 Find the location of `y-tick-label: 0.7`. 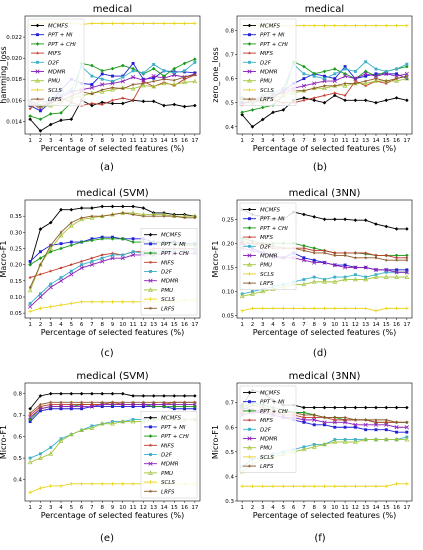

y-tick-label: 0.7 is located at coordinates (229, 56).